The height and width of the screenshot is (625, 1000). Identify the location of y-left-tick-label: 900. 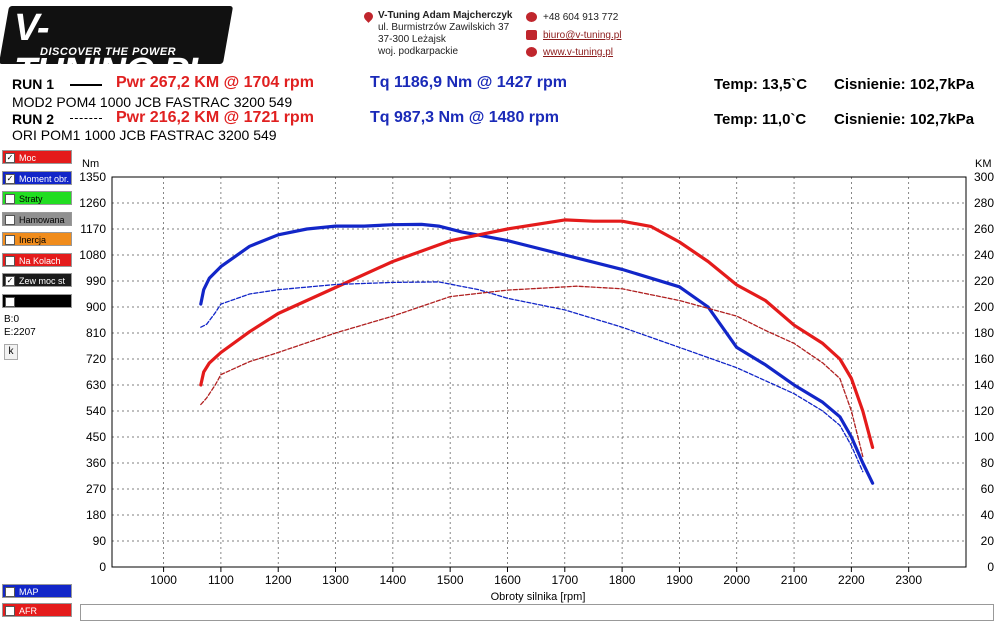
(96, 307).